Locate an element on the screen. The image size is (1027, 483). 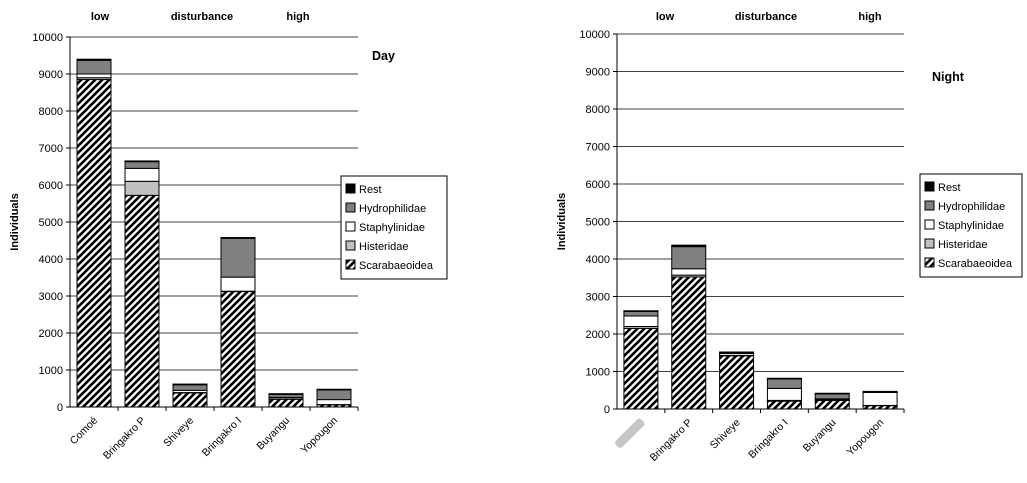
y-tick-label: 10000 is located at coordinates (594, 35).